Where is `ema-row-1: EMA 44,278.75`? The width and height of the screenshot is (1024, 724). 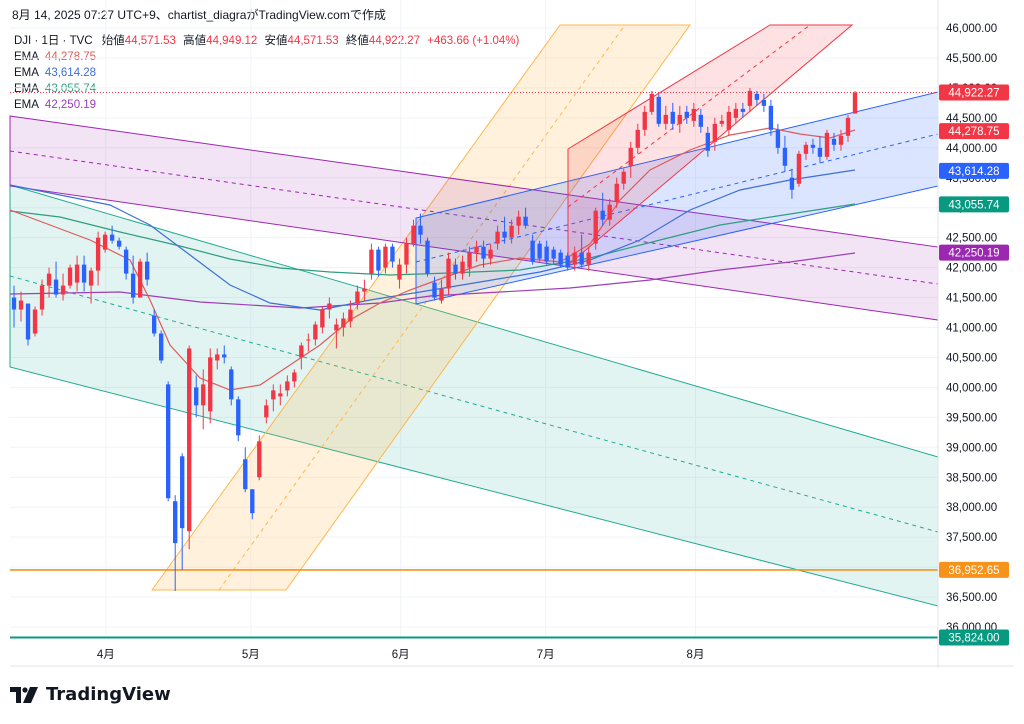
ema-row-1: EMA 44,278.75 is located at coordinates (266, 57).